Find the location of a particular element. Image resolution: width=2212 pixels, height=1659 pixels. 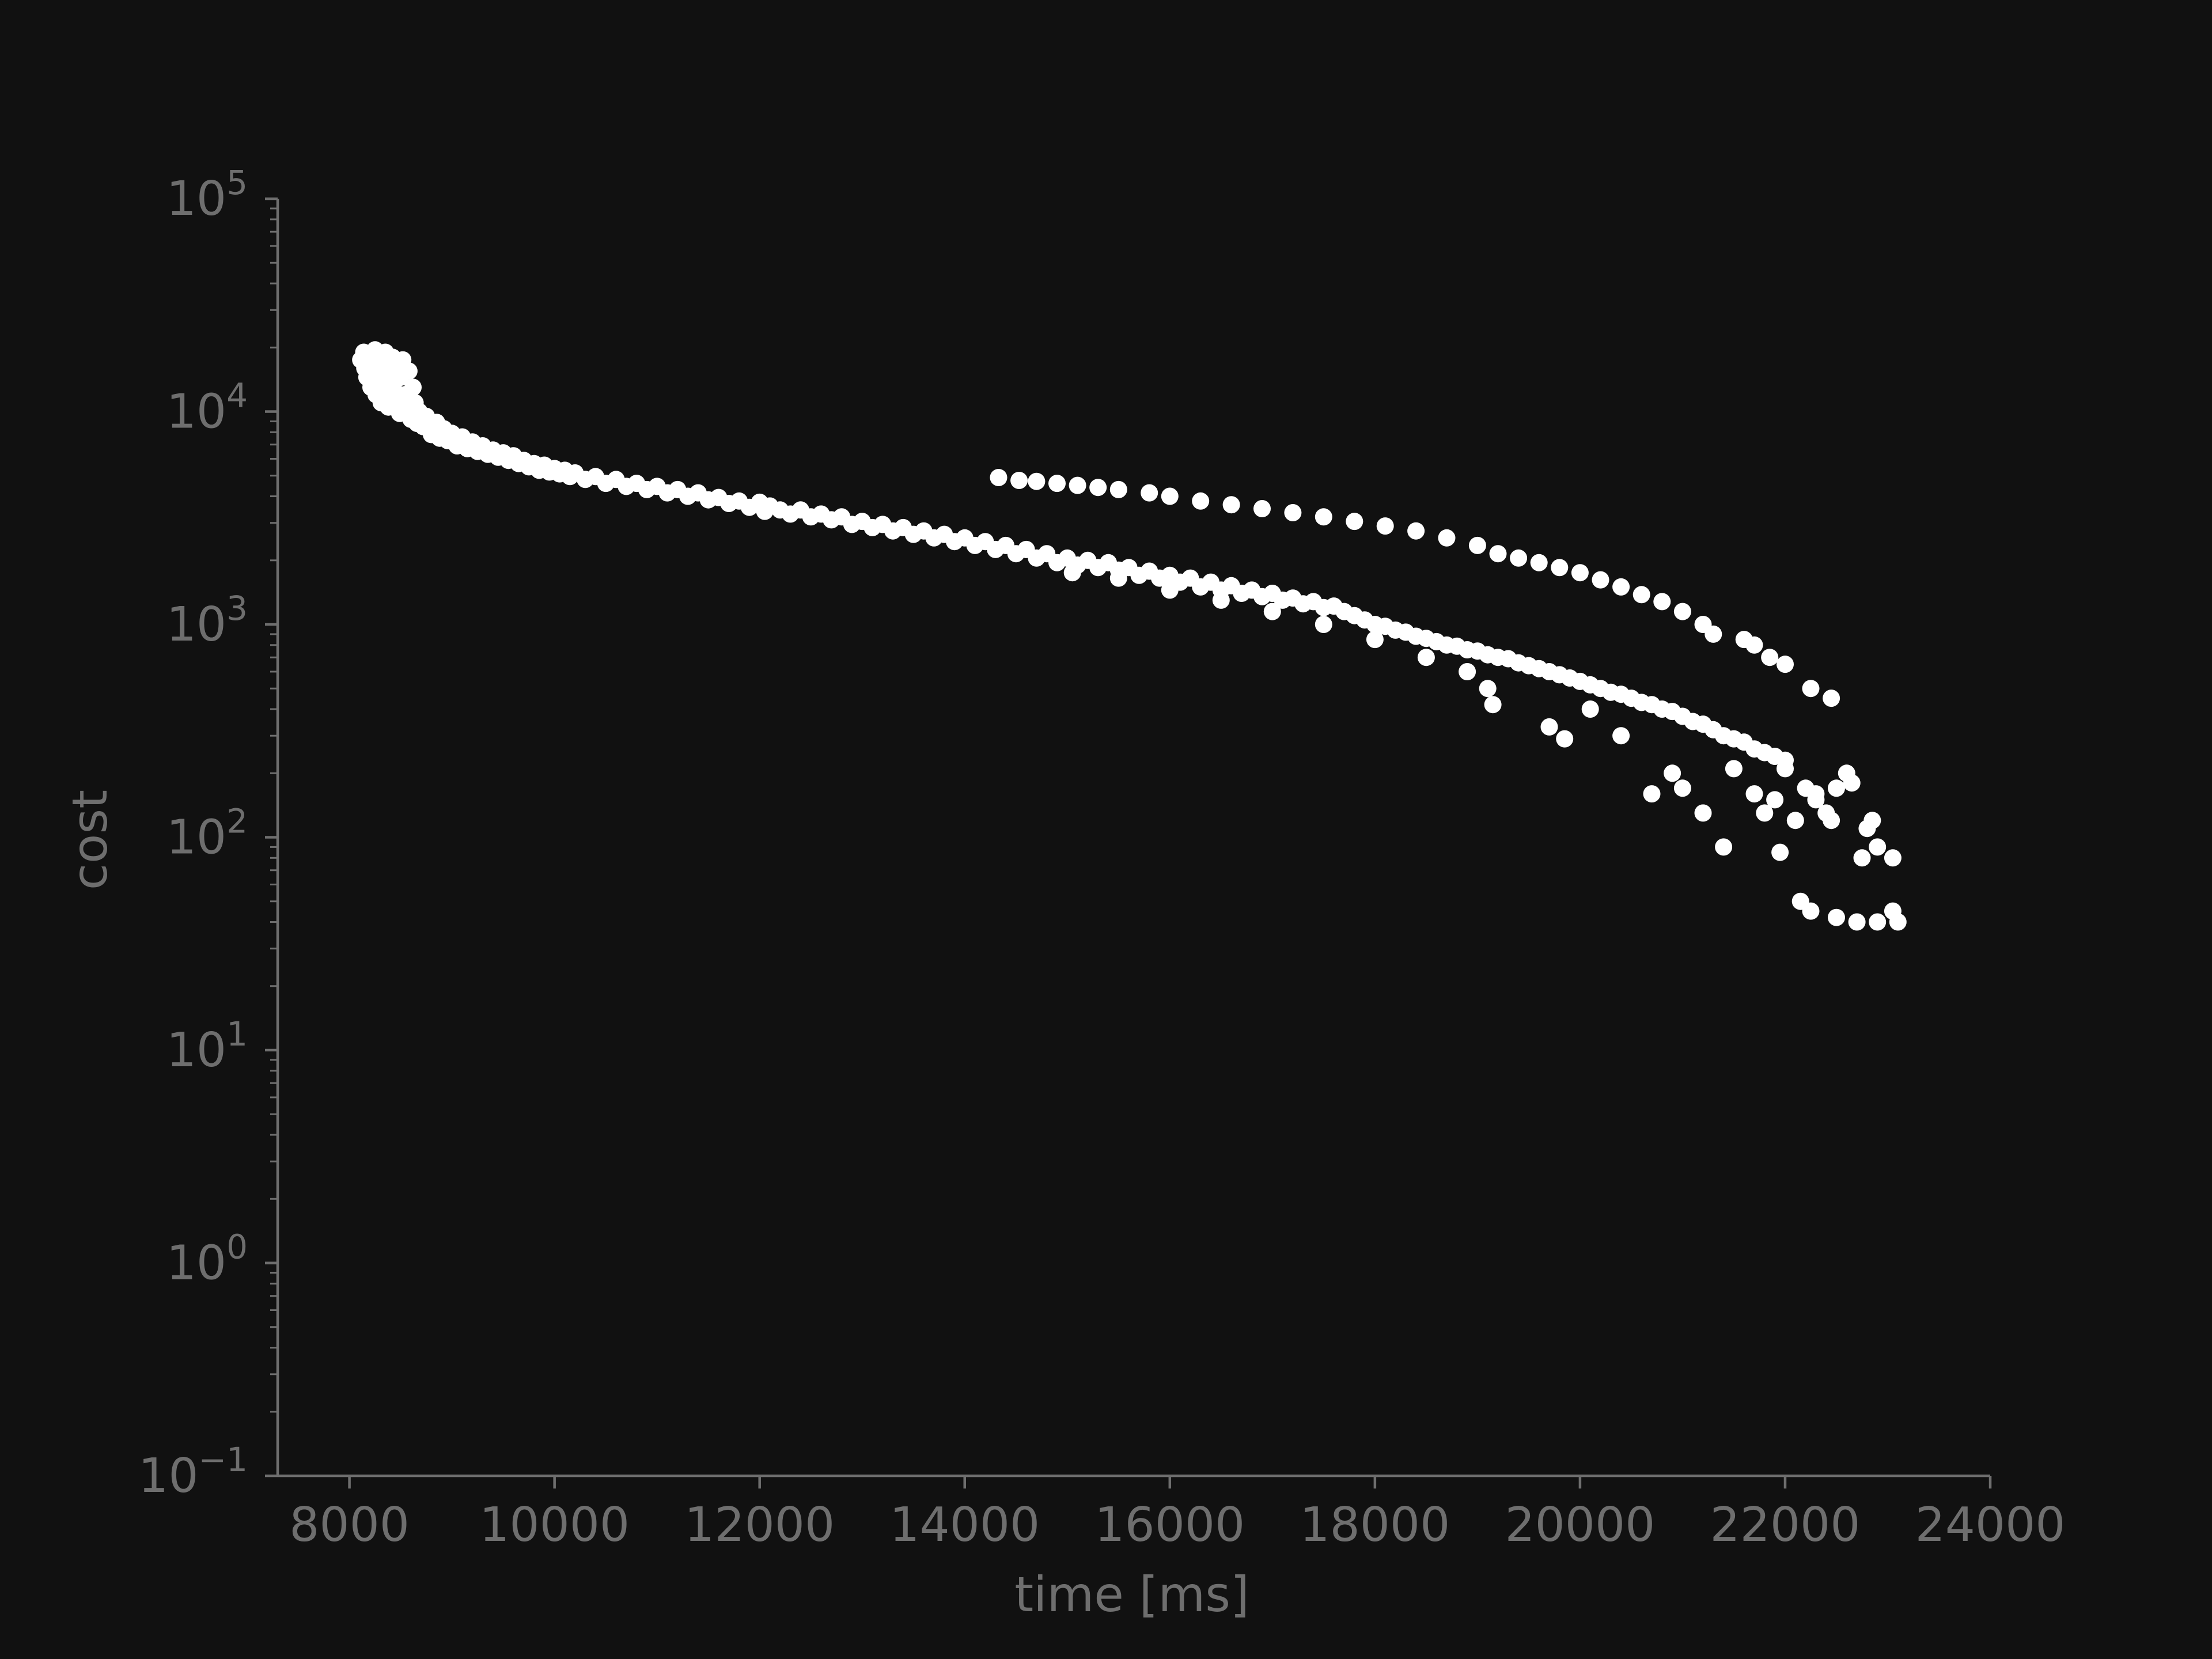

y-tick-label: 10⁴ is located at coordinates (207, 408).